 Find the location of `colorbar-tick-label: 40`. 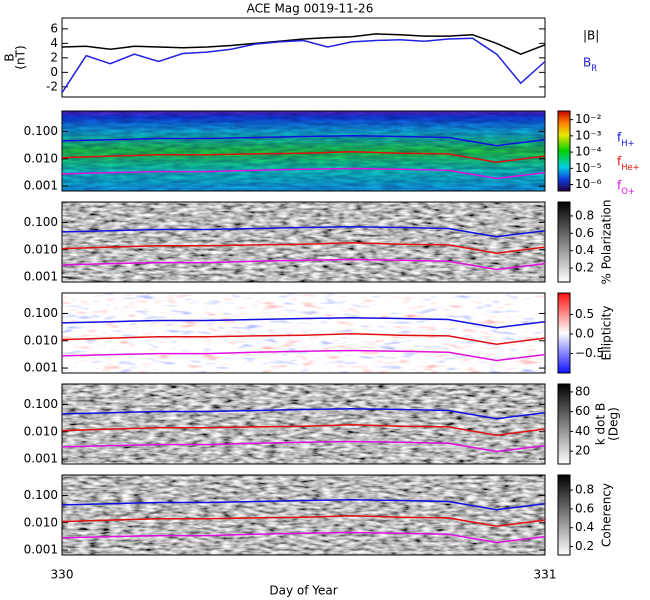

colorbar-tick-label: 40 is located at coordinates (582, 431).